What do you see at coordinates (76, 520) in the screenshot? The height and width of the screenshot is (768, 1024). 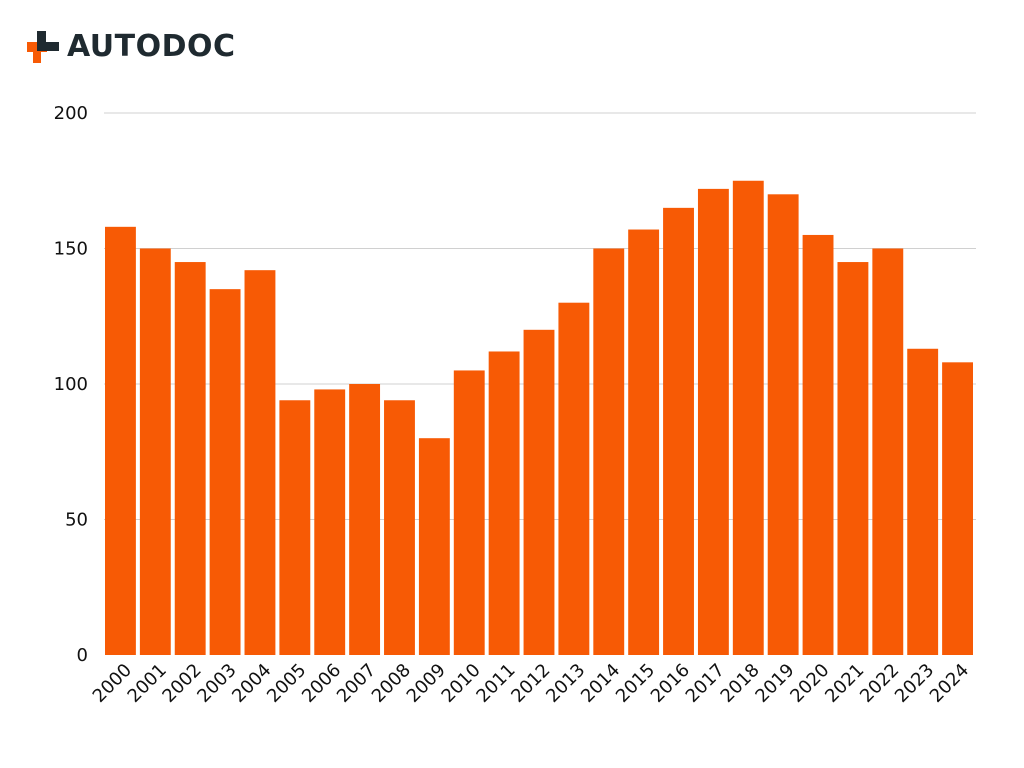 I see `y-tick-label: 50` at bounding box center [76, 520].